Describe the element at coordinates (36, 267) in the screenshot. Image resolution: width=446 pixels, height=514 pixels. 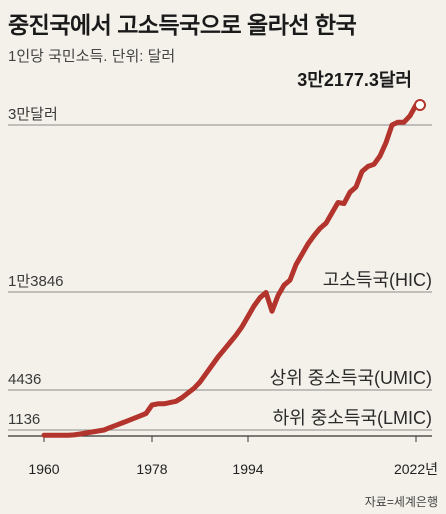
I see `y-axis-labels: 1136 4436 1만3846 3만달러` at that location.